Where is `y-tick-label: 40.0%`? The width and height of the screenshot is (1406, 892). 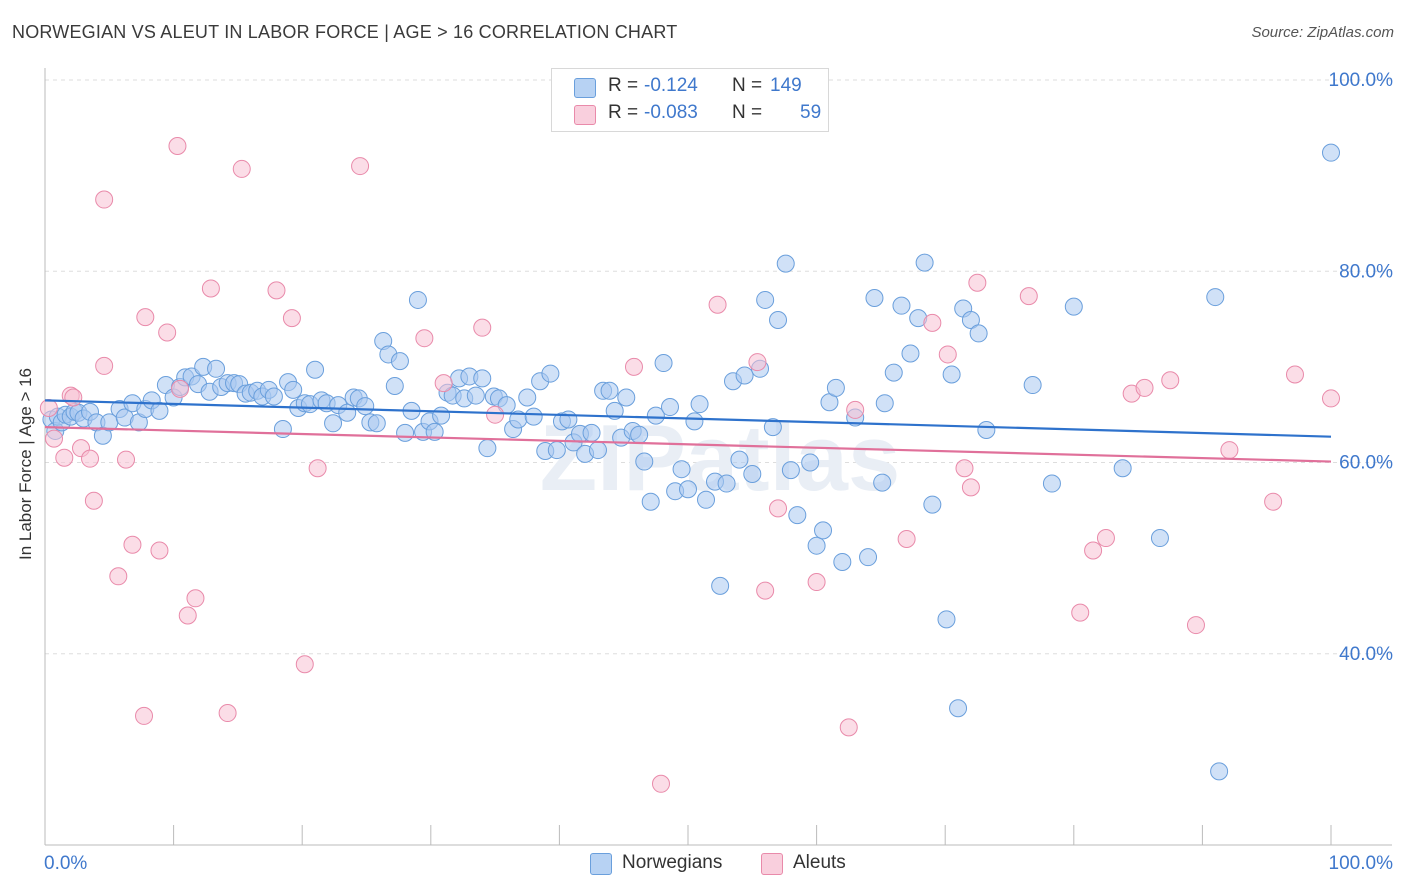
y-tick-label: 40.0% is located at coordinates (1366, 654).